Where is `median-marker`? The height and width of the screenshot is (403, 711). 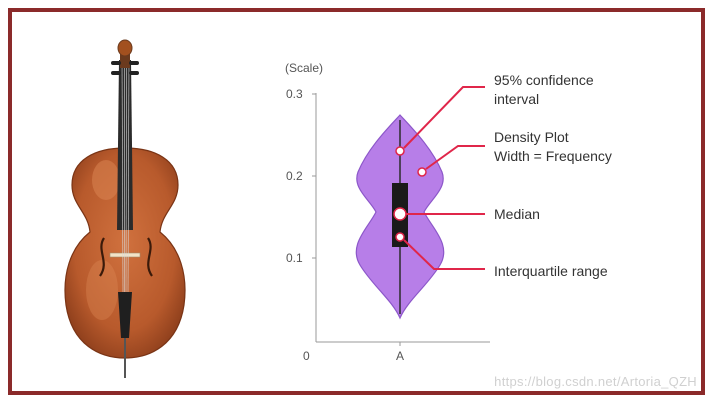
median-marker is located at coordinates (400, 214).